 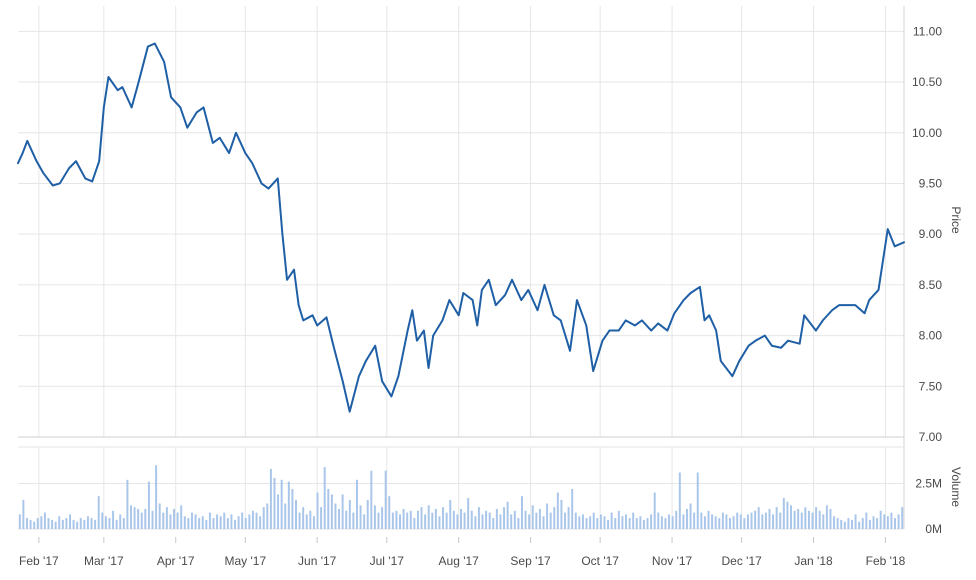 I want to click on price-y-tick-label: 10.50, so click(x=927, y=82).